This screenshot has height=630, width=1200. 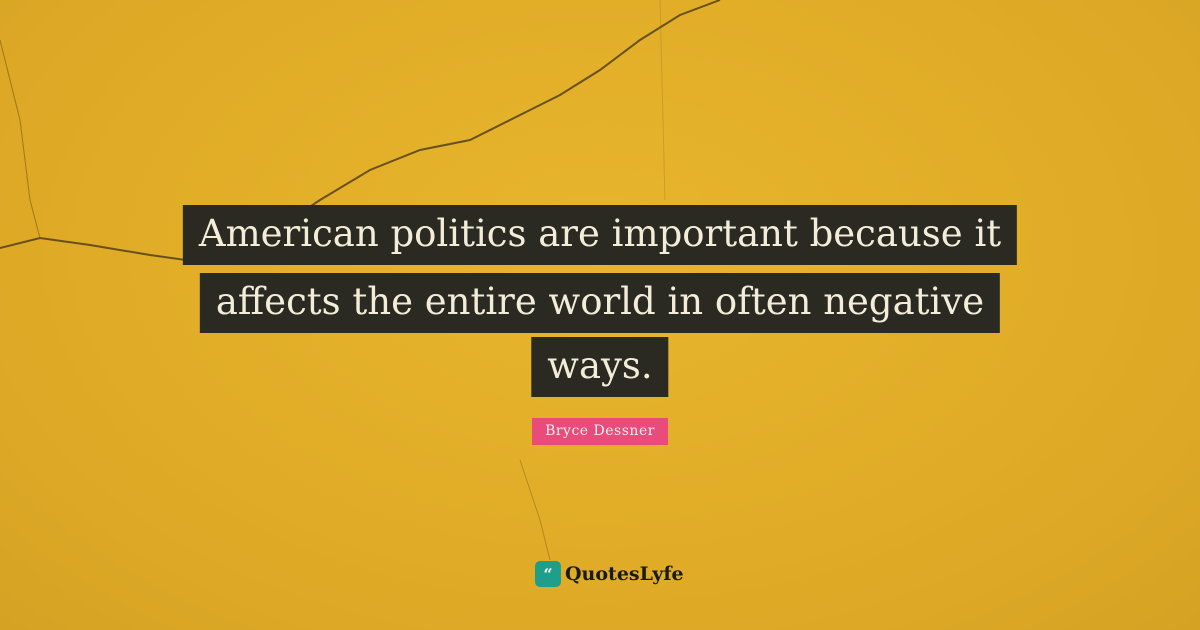 What do you see at coordinates (624, 574) in the screenshot?
I see `brand-name: QuotesLyfe` at bounding box center [624, 574].